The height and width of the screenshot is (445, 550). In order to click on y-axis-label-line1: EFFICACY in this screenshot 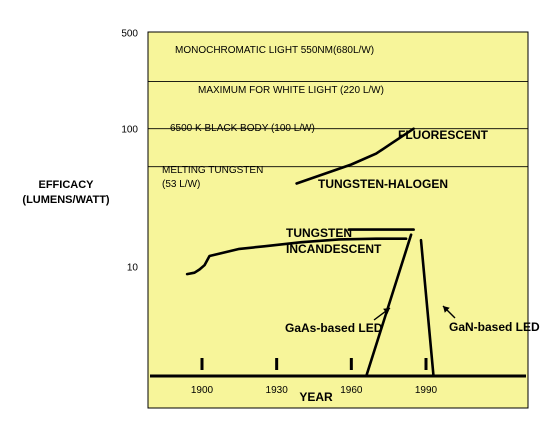, I will do `click(67, 185)`.